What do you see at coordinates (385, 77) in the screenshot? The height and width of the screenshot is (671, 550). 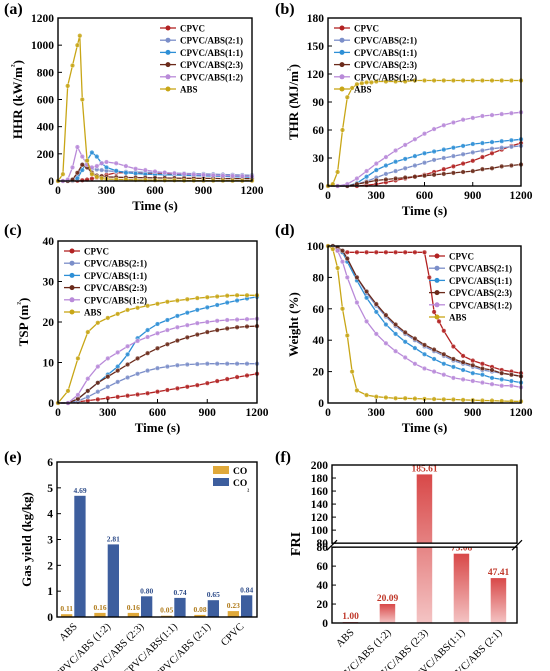 I see `legend-label: CPVC/ABS(1:2)` at bounding box center [385, 77].